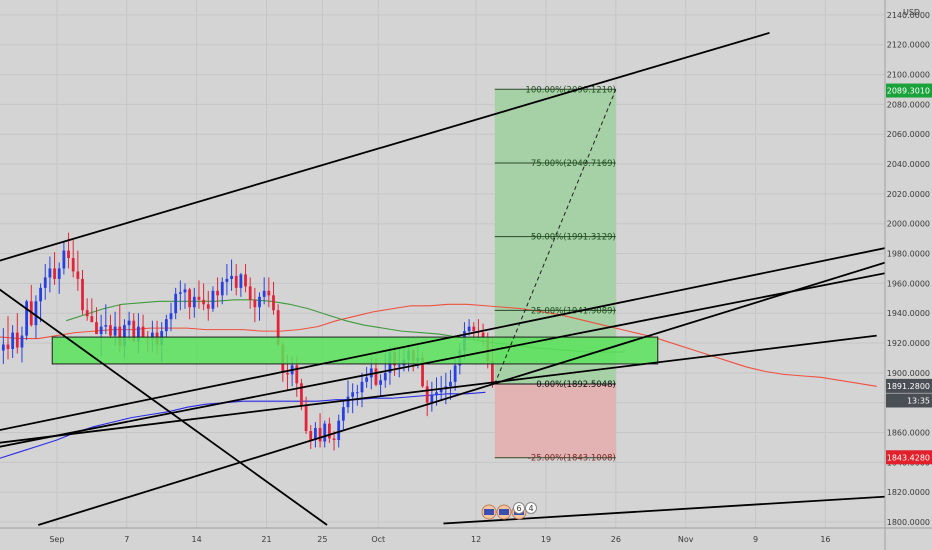 This screenshot has height=550, width=932. Describe the element at coordinates (576, 385) in the screenshot. I see `fib-label: 0.00%(1892.5048)` at that location.